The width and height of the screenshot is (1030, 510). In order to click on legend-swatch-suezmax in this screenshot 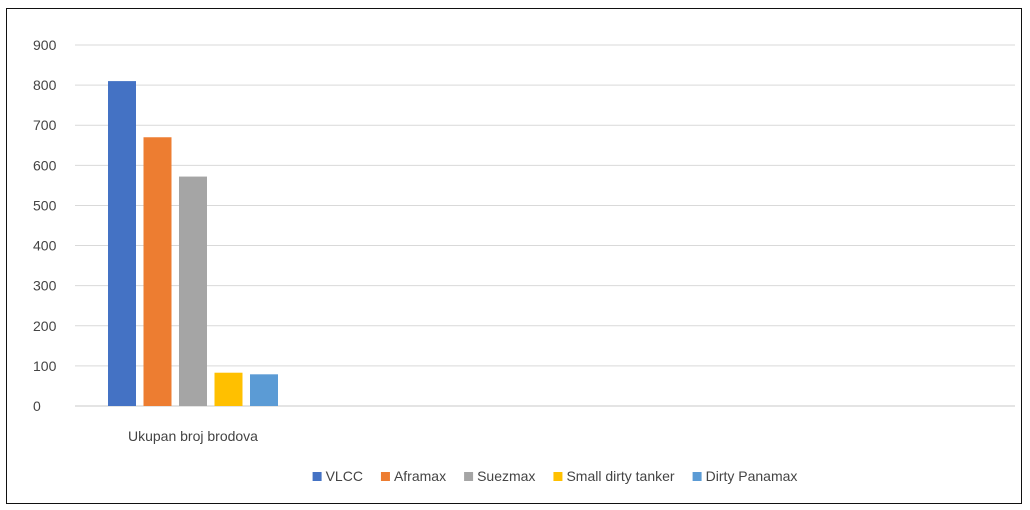, I will do `click(469, 476)`.